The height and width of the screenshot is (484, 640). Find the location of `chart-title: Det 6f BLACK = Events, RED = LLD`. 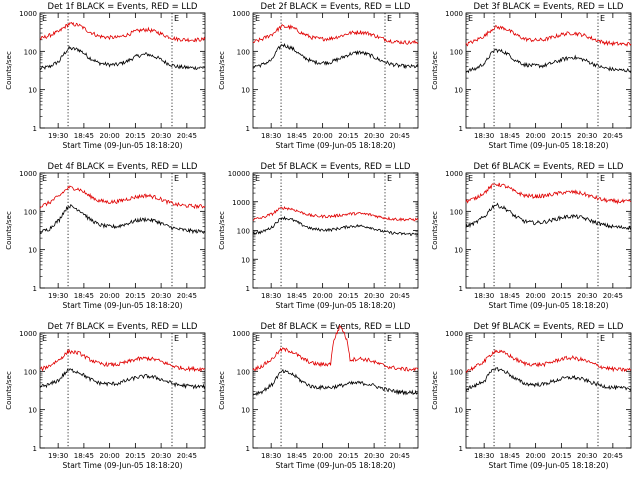

chart-title: Det 6f BLACK = Events, RED = LLD is located at coordinates (549, 167).